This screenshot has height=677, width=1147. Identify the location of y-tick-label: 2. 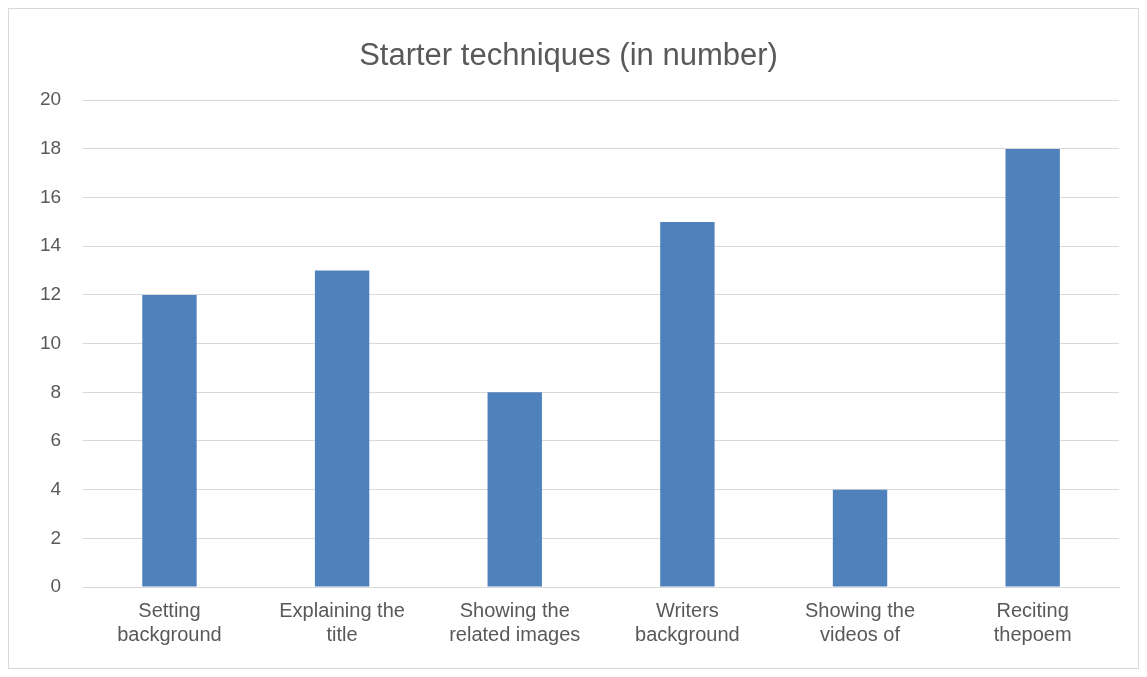
(56, 537).